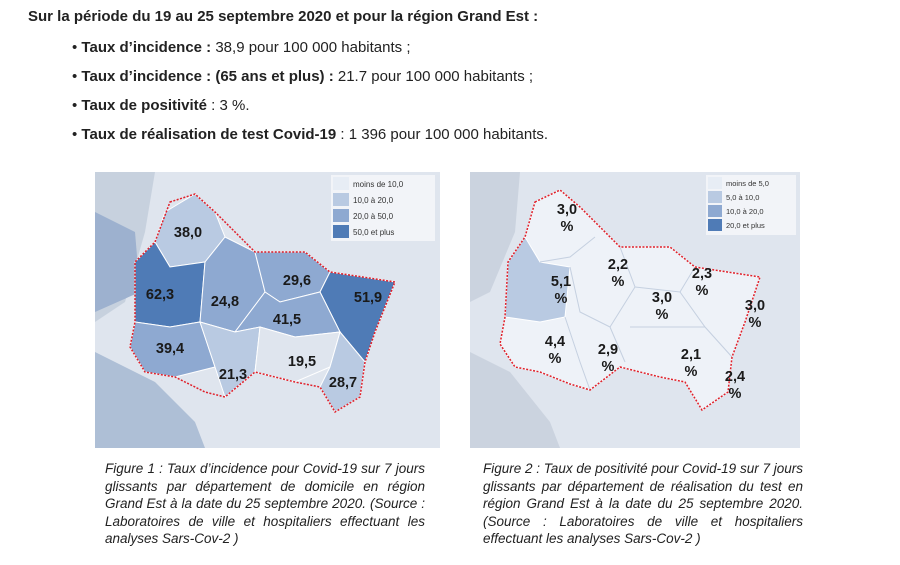 This screenshot has width=900, height=565. What do you see at coordinates (297, 281) in the screenshot?
I see `value-label: 29,6` at bounding box center [297, 281].